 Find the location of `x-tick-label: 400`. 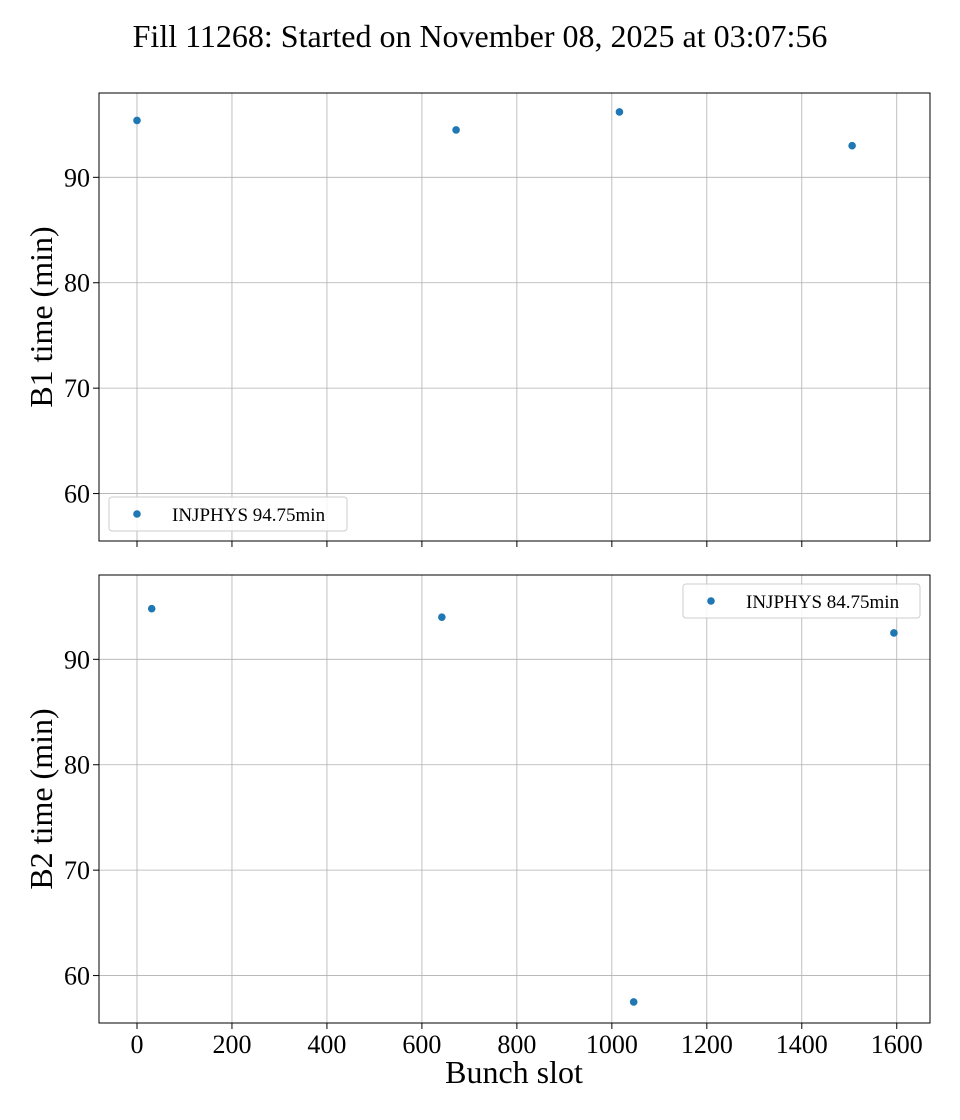

x-tick-label: 400 is located at coordinates (326, 1044).